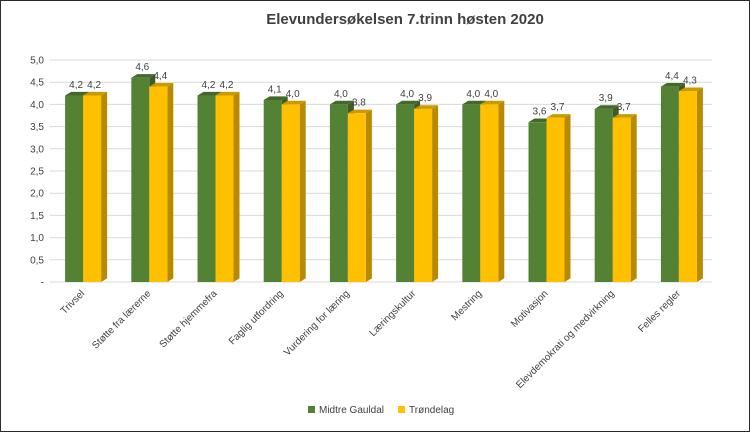 This screenshot has height=432, width=750. Describe the element at coordinates (37, 83) in the screenshot. I see `y-tick-label: 4,5` at that location.